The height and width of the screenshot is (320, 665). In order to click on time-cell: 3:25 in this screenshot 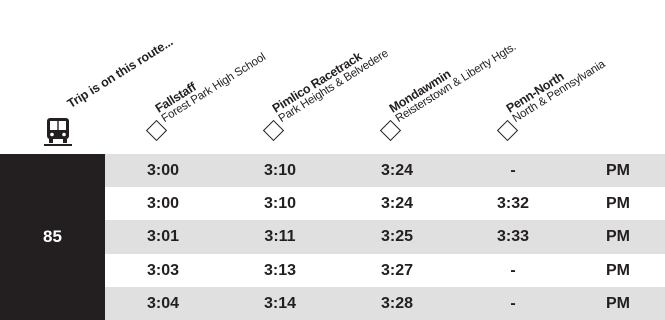, I will do `click(397, 237)`.